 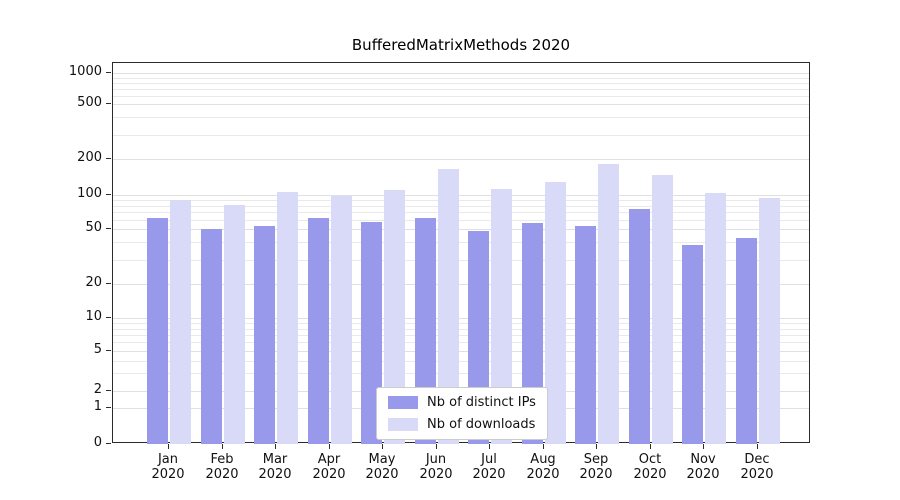 I want to click on x-tick-label: Nov 2020, so click(x=703, y=467).